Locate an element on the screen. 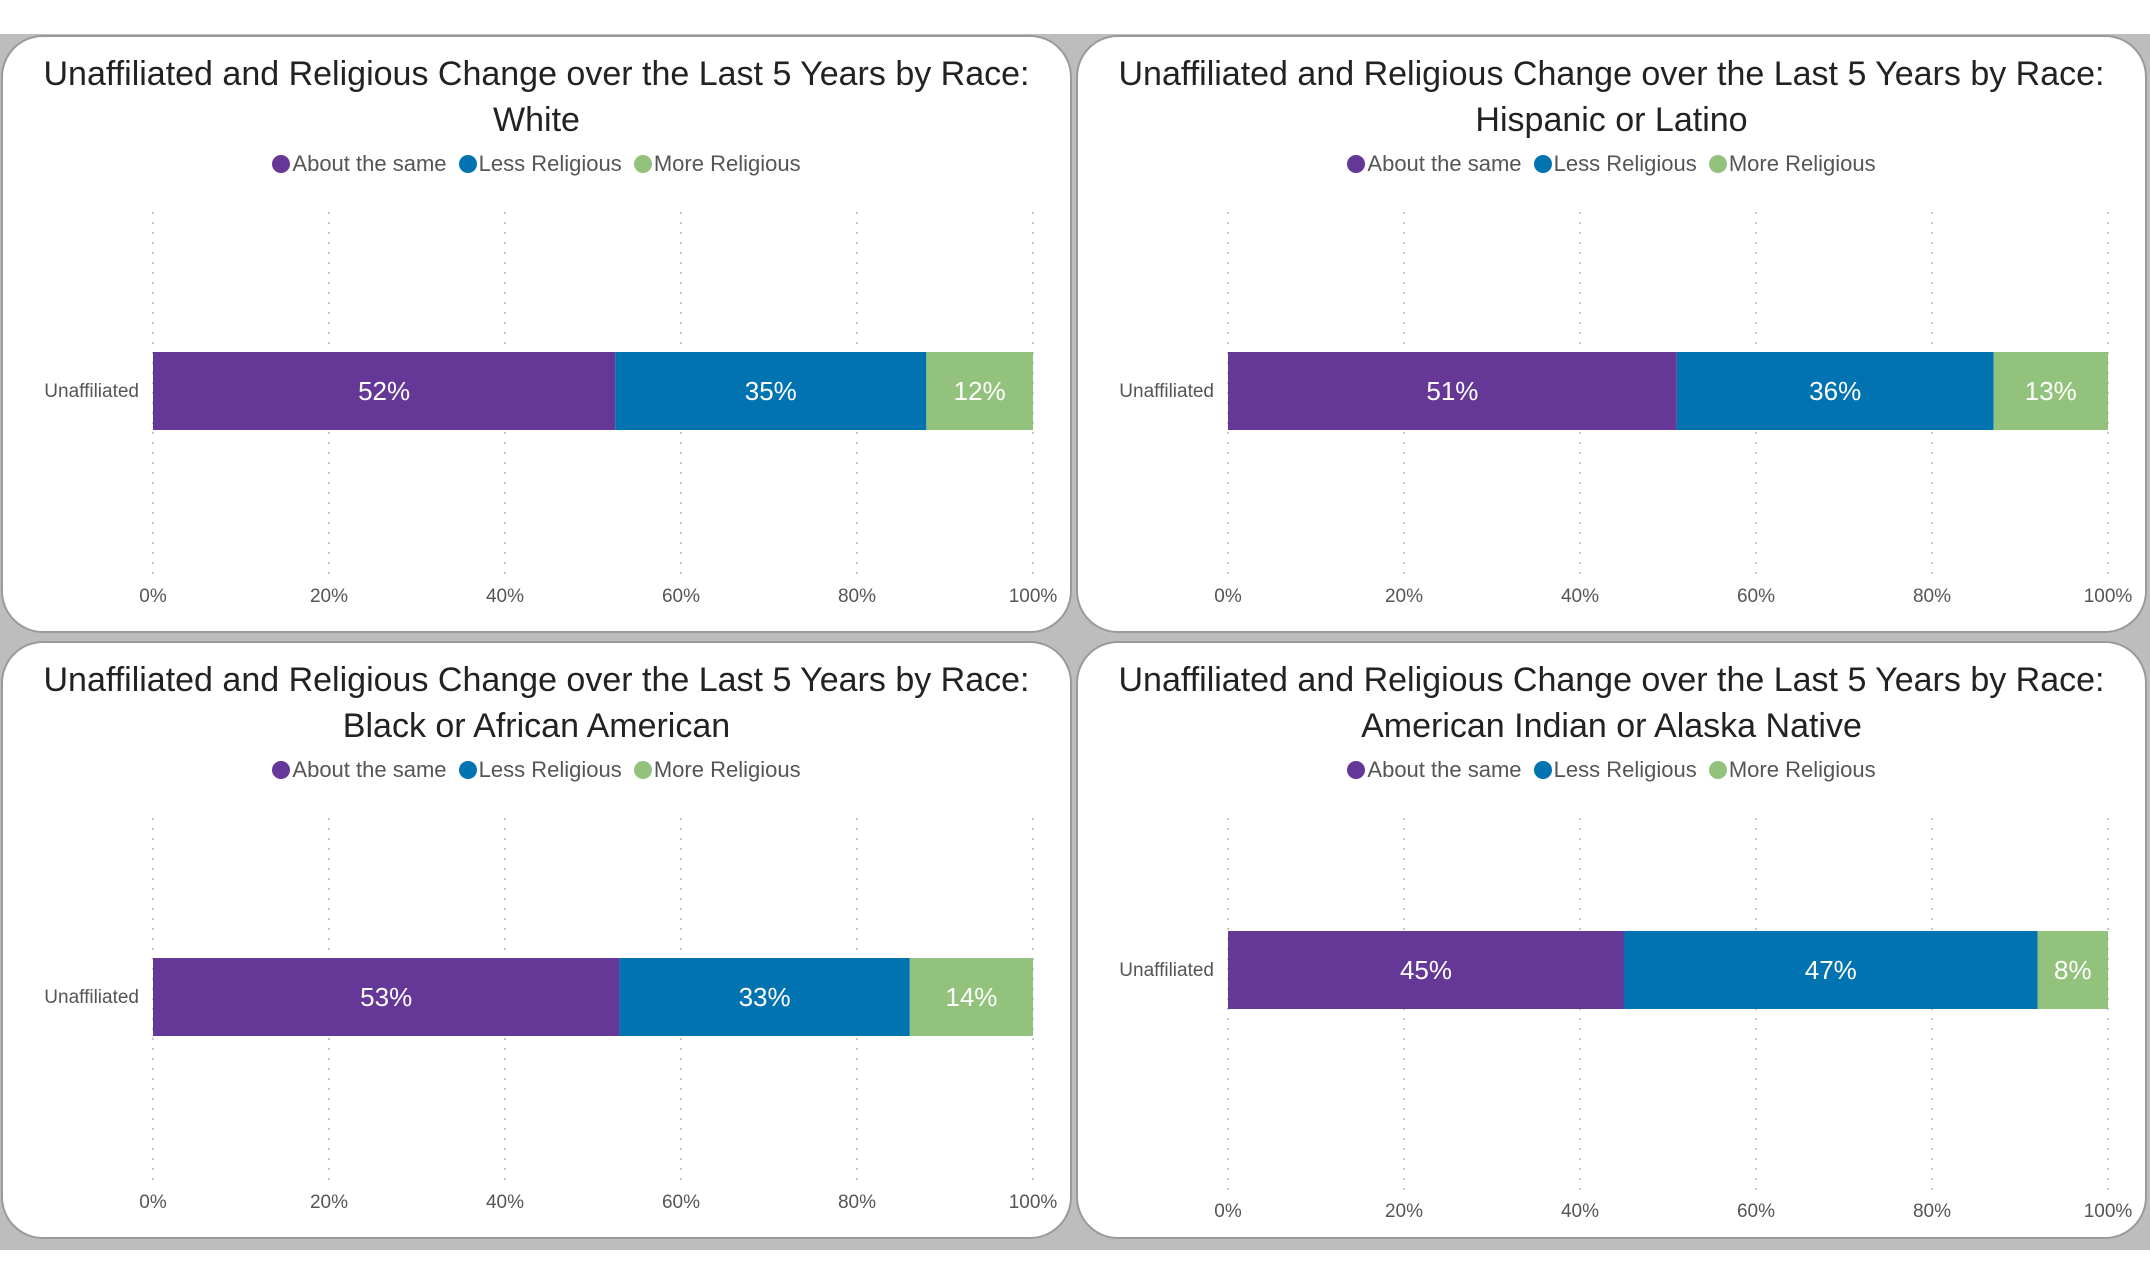  top-strip is located at coordinates (1075, 17).